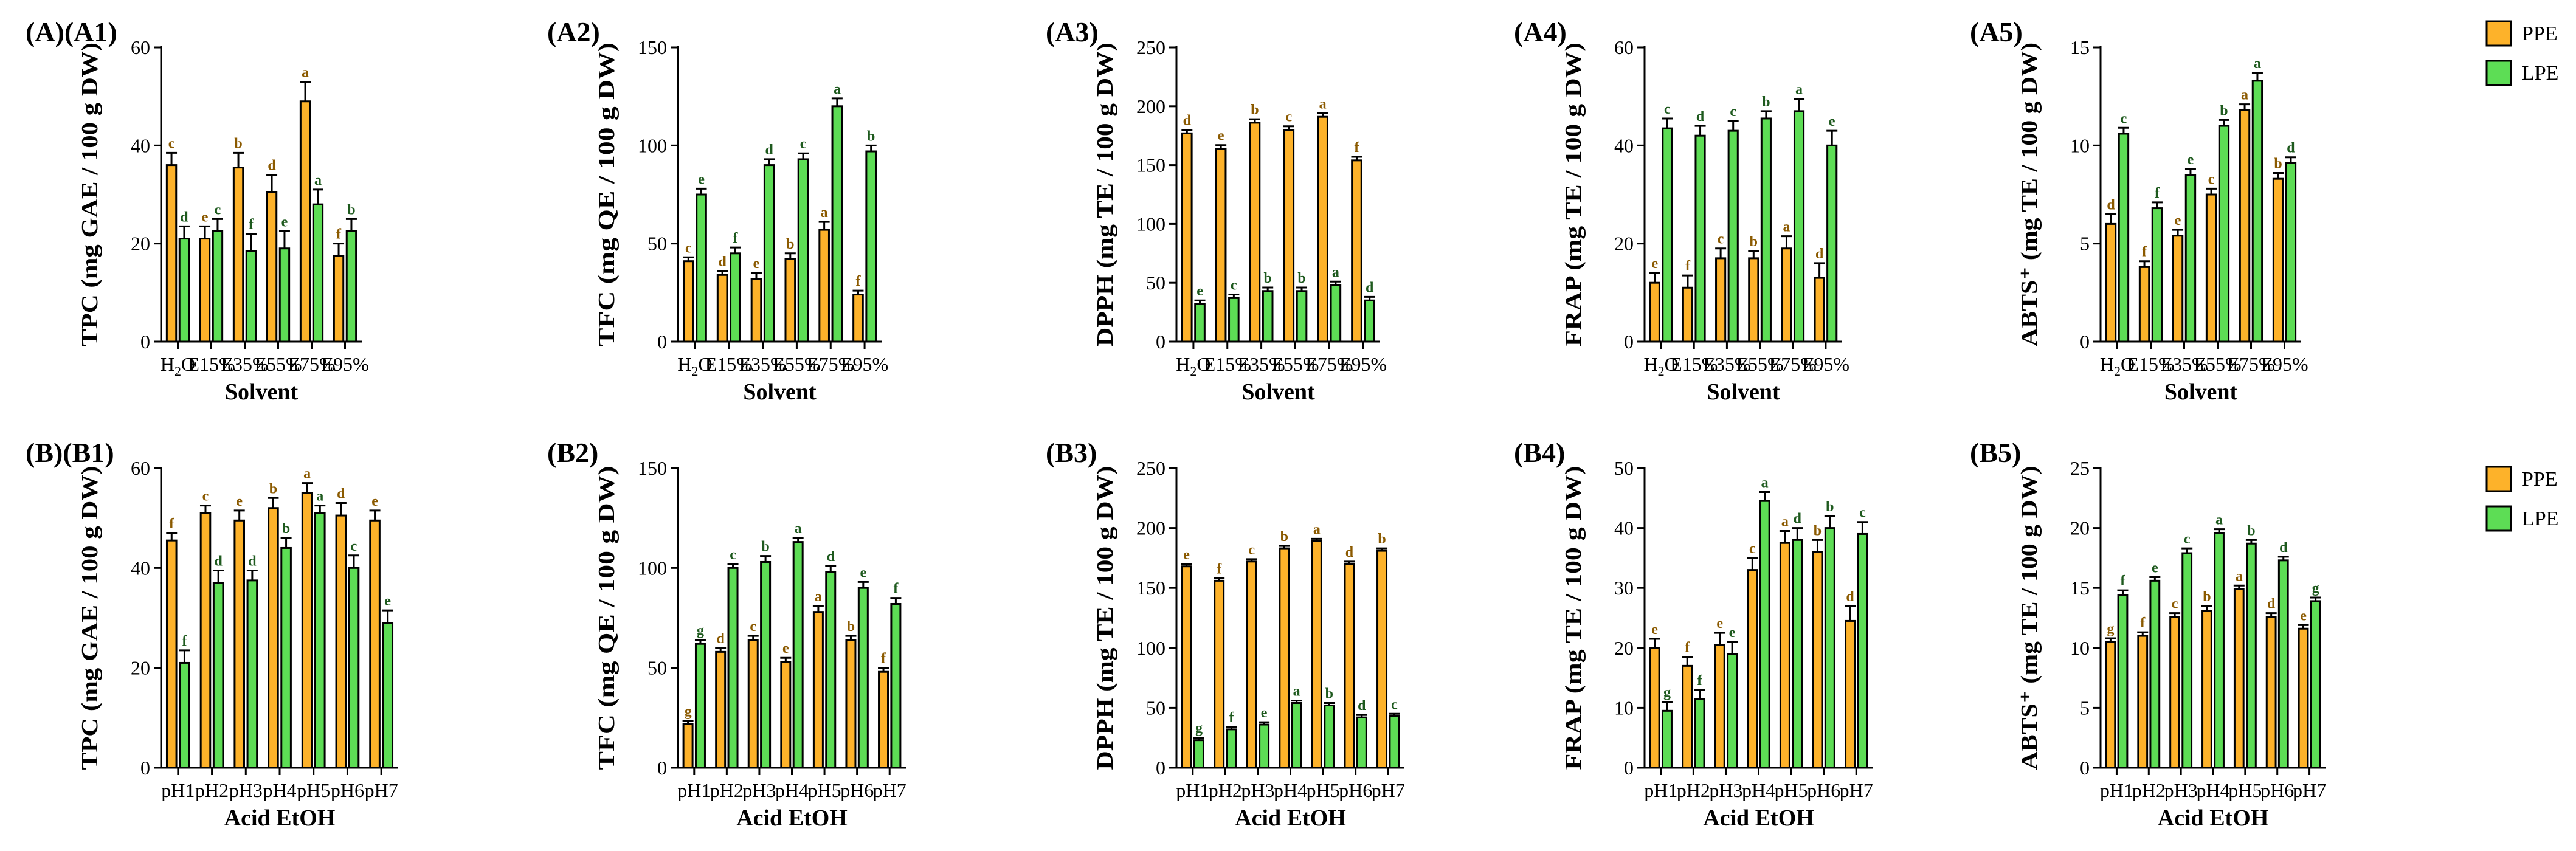 Image resolution: width=2576 pixels, height=851 pixels. I want to click on x-tick-label: pH5, so click(1791, 790).